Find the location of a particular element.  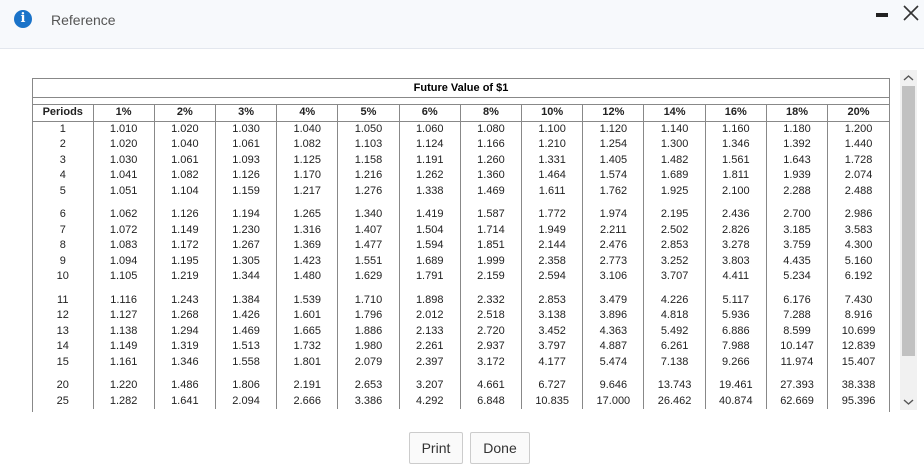

value-cell: 1.219 is located at coordinates (184, 277).